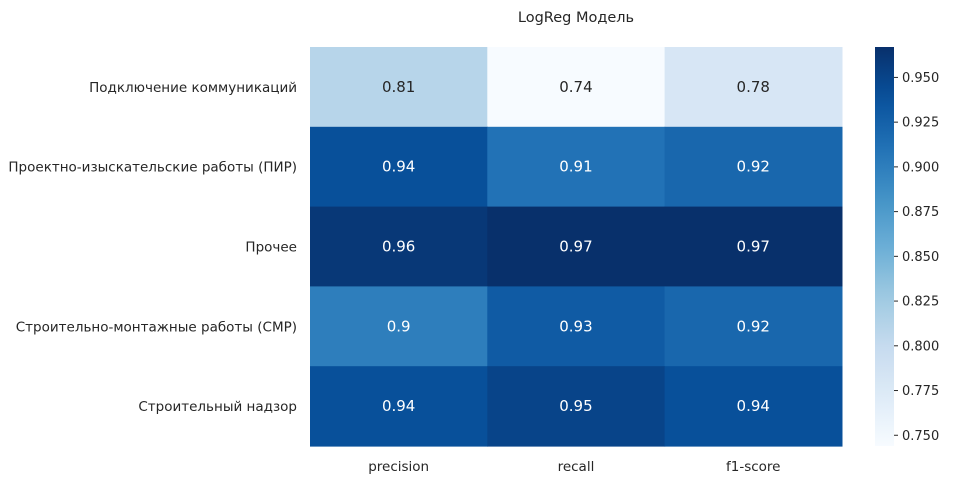 The width and height of the screenshot is (955, 484). I want to click on cell-value-label: 0.96, so click(398, 247).